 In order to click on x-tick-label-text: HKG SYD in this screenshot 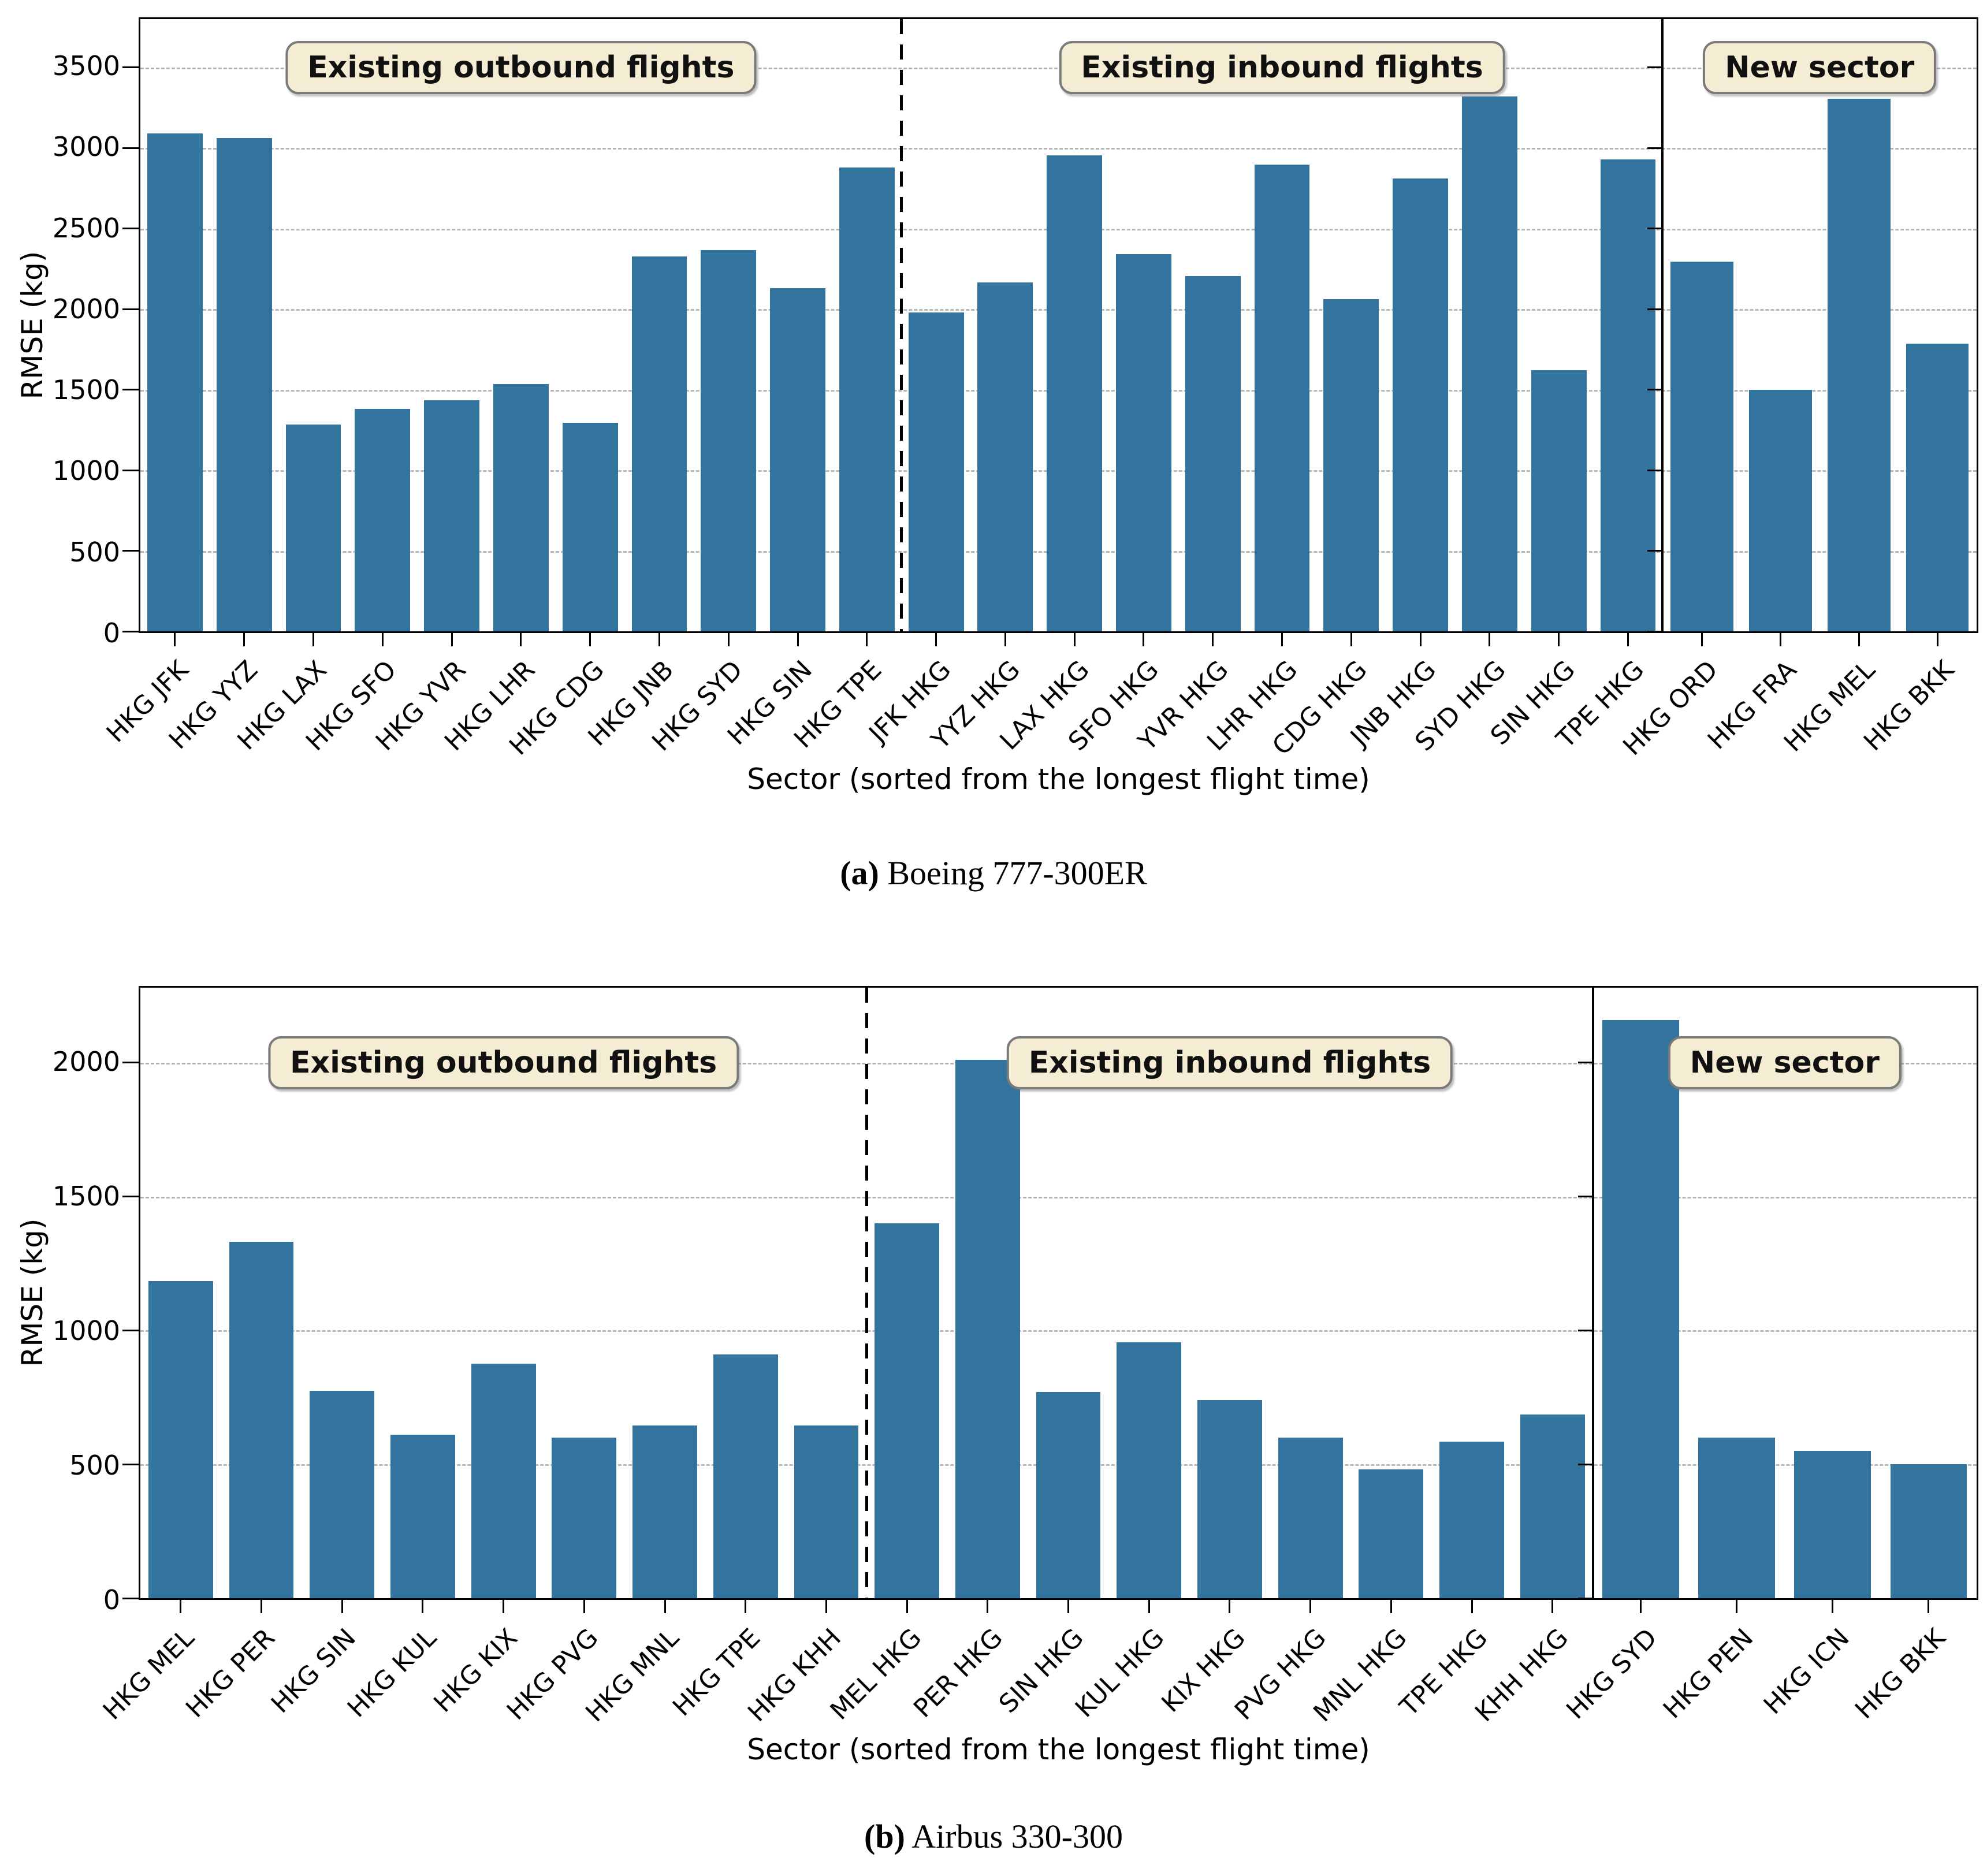, I will do `click(1612, 1674)`.